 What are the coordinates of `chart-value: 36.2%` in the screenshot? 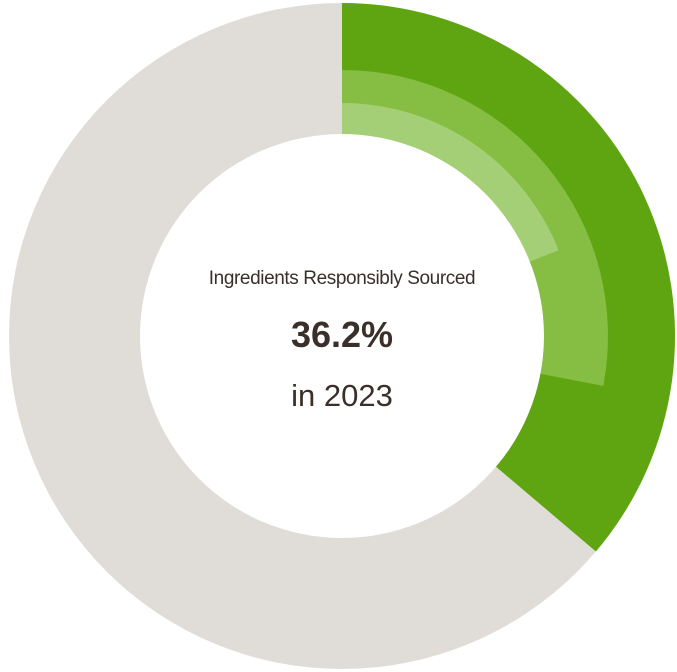 It's located at (342, 334).